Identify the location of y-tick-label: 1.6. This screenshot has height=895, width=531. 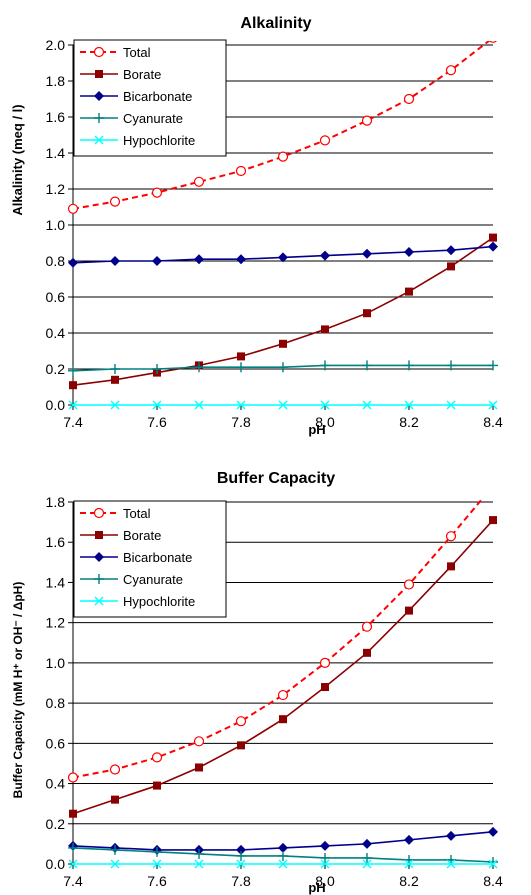
(56, 542).